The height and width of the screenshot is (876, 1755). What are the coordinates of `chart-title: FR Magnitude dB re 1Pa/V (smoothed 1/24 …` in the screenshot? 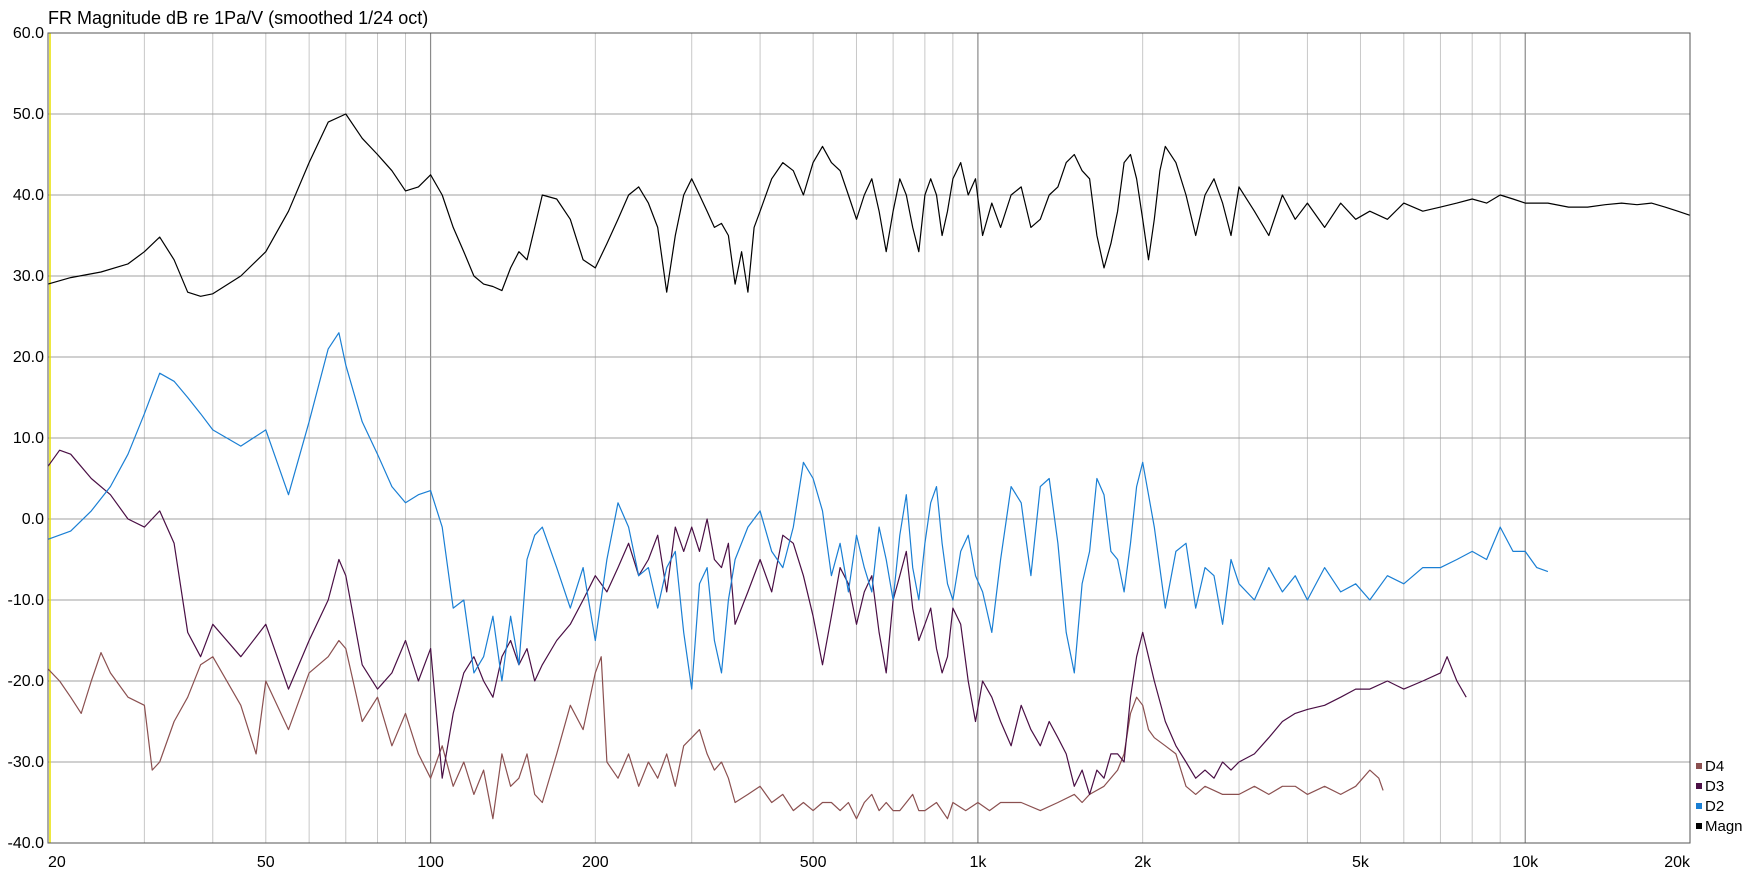 It's located at (238, 18).